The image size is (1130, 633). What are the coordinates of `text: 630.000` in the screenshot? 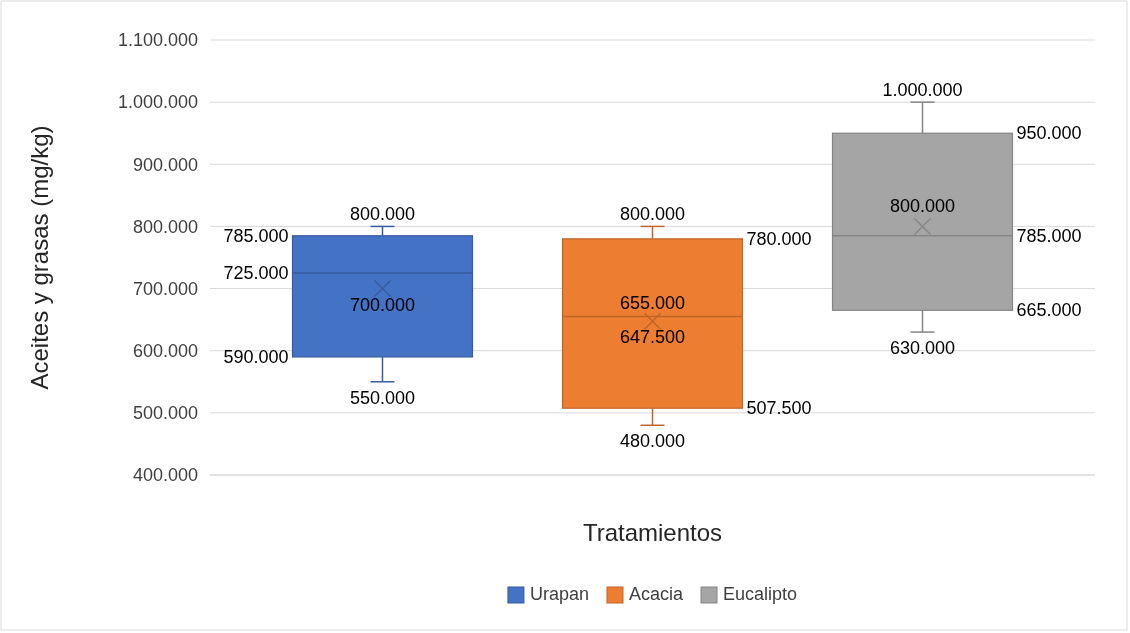 It's located at (922, 348).